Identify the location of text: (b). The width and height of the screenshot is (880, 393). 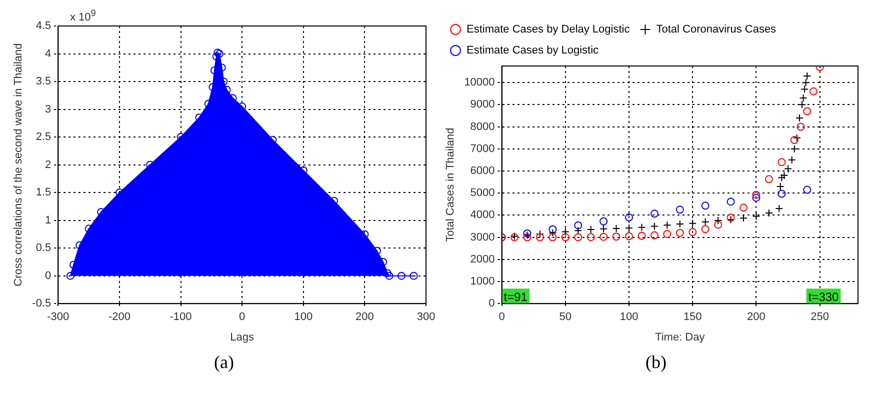
(656, 362).